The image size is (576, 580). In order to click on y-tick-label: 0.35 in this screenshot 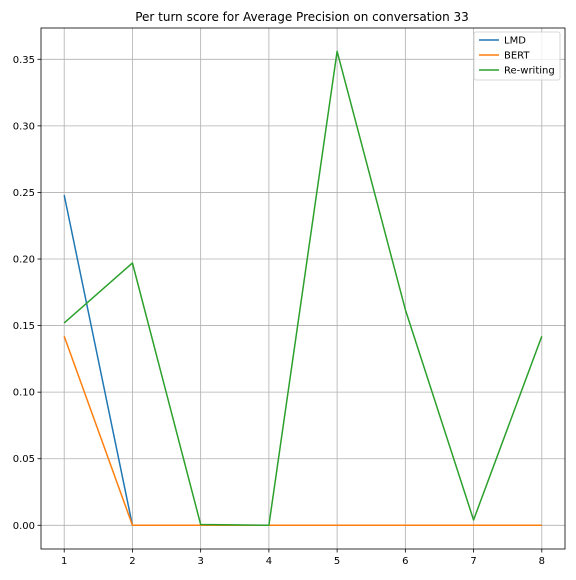, I will do `click(24, 60)`.